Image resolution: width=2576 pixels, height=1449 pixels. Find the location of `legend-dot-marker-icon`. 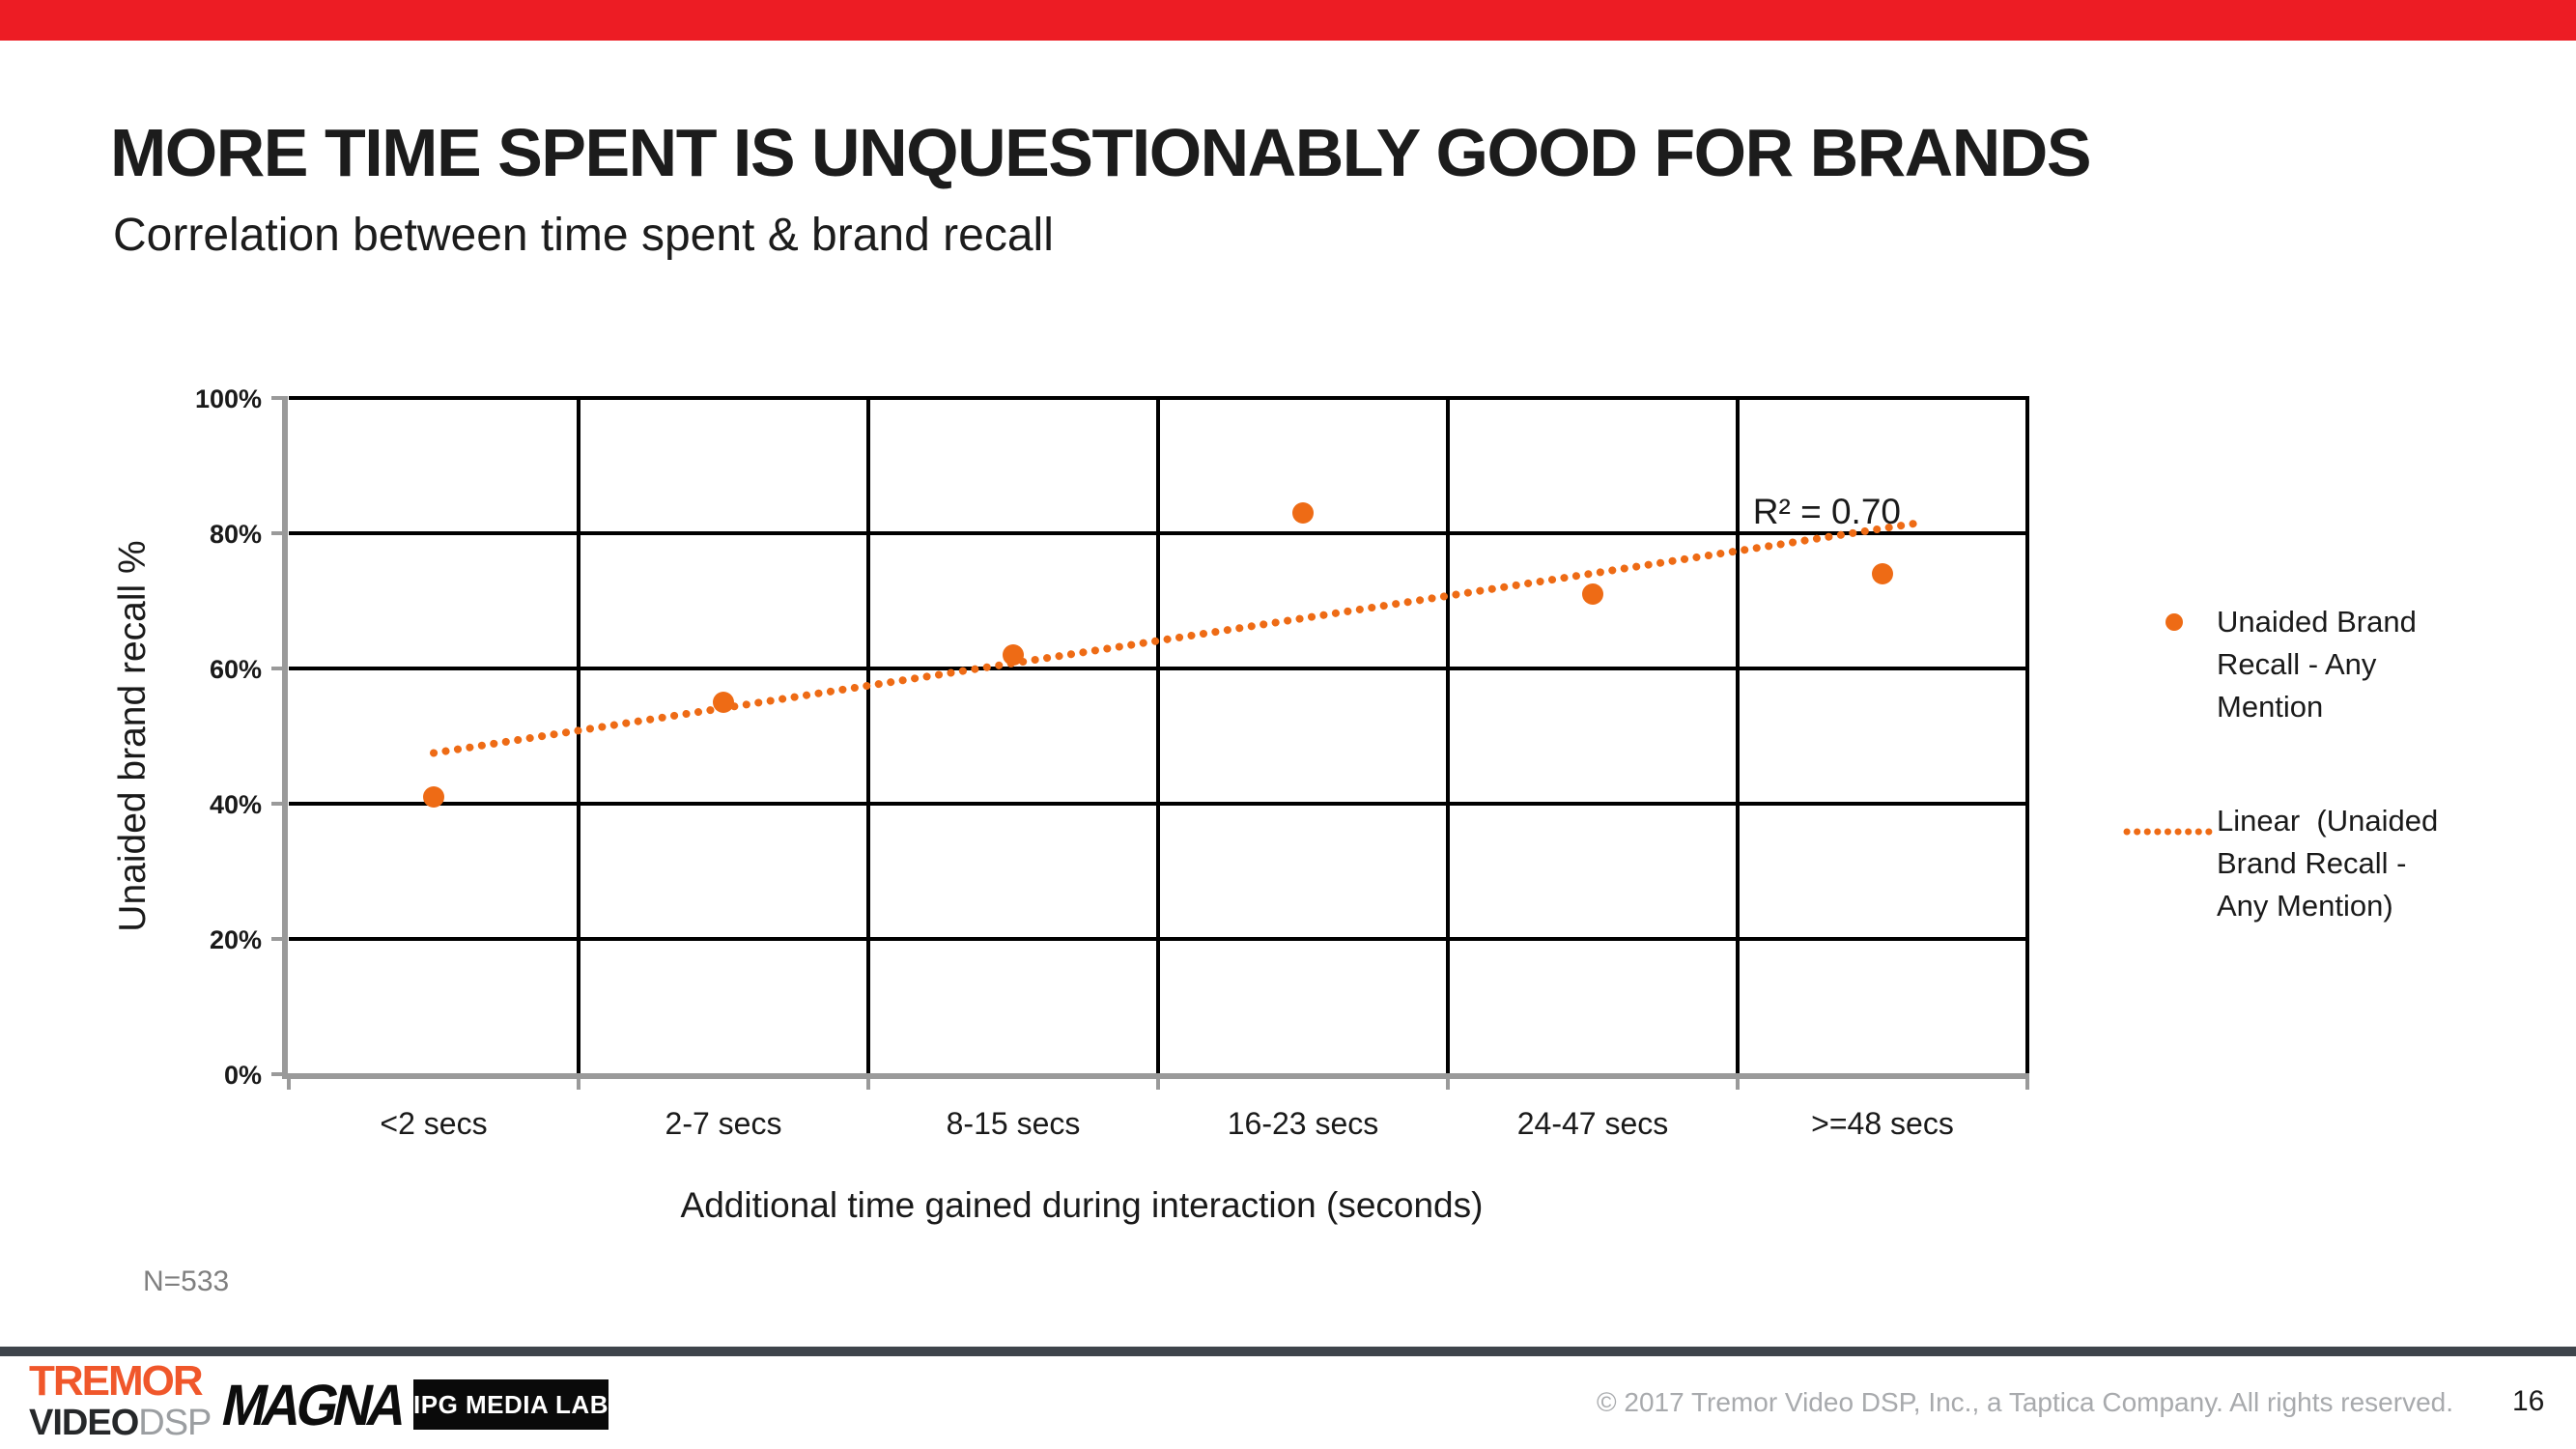

legend-dot-marker-icon is located at coordinates (2174, 622).